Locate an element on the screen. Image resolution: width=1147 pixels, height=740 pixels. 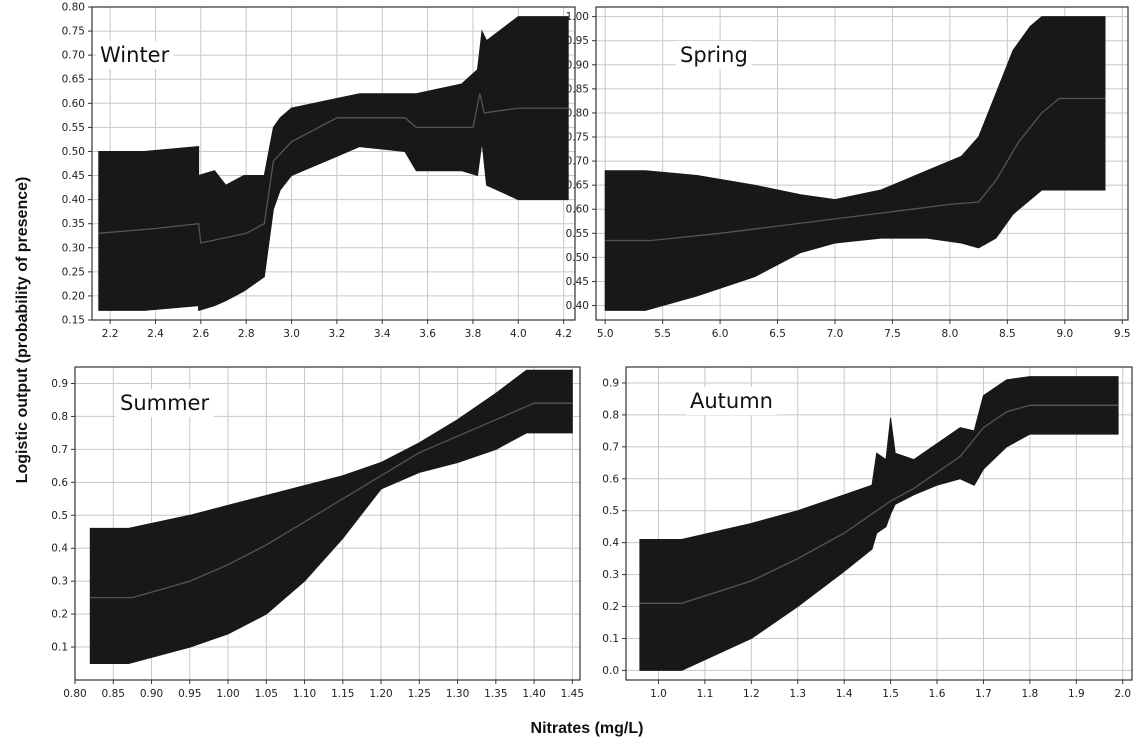
spring-y-tick-label: 0.90 is located at coordinates (577, 65).